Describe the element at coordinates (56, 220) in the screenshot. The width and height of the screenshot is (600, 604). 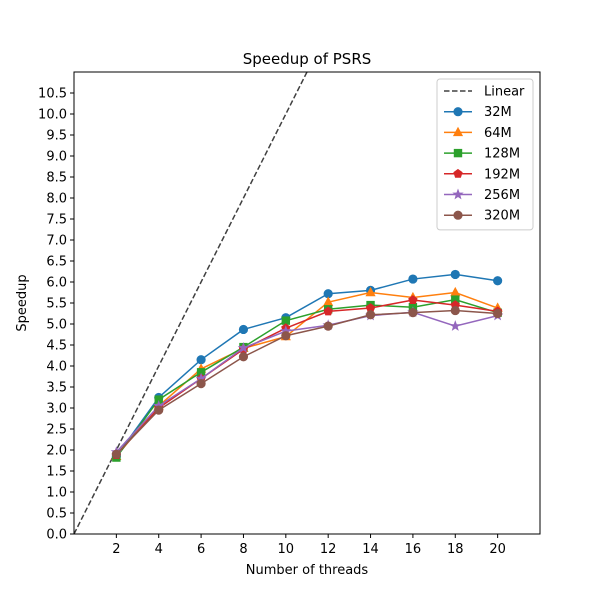
I see `y-tick-label: 7.5` at that location.